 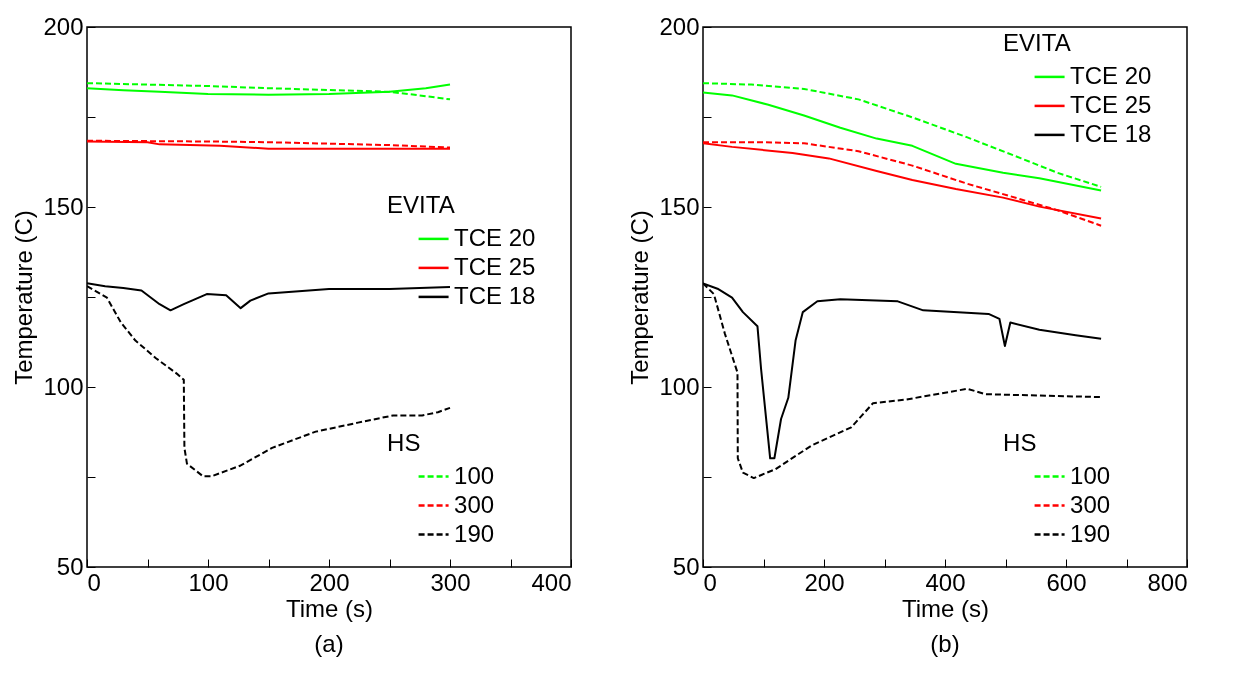 I want to click on x-tick-label: 300, so click(x=450, y=582).